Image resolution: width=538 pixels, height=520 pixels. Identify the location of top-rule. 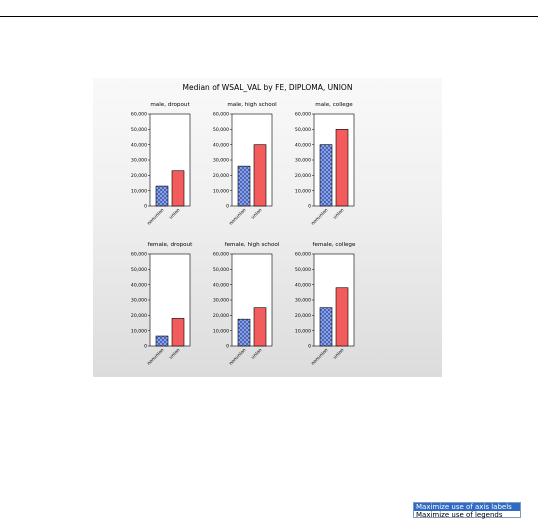
(269, 16).